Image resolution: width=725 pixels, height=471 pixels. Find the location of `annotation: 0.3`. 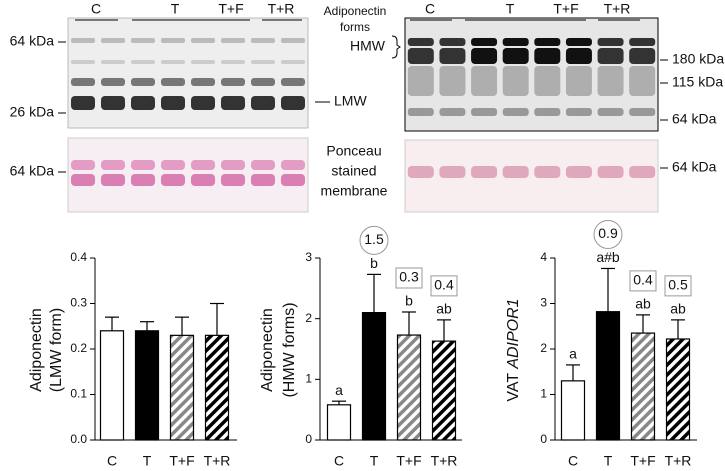

annotation: 0.3 is located at coordinates (409, 277).